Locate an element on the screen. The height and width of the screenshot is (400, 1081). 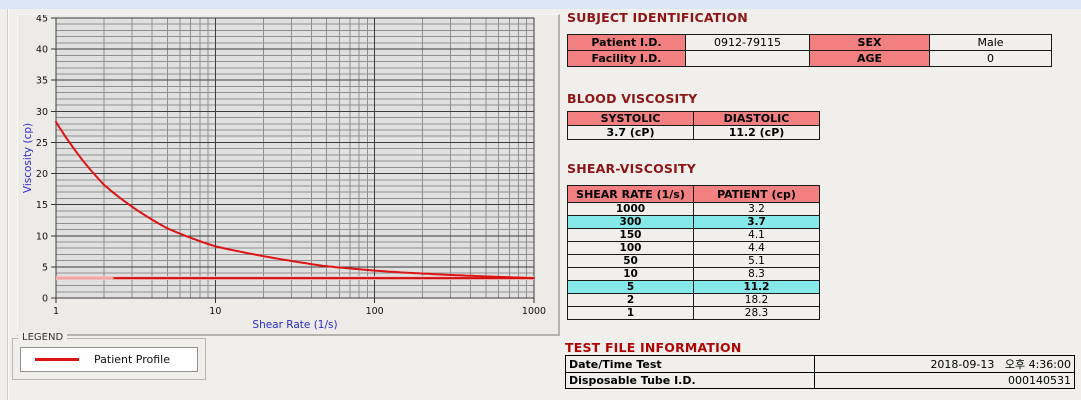
svg-text: Shear Rate (1/s) is located at coordinates (294, 325).